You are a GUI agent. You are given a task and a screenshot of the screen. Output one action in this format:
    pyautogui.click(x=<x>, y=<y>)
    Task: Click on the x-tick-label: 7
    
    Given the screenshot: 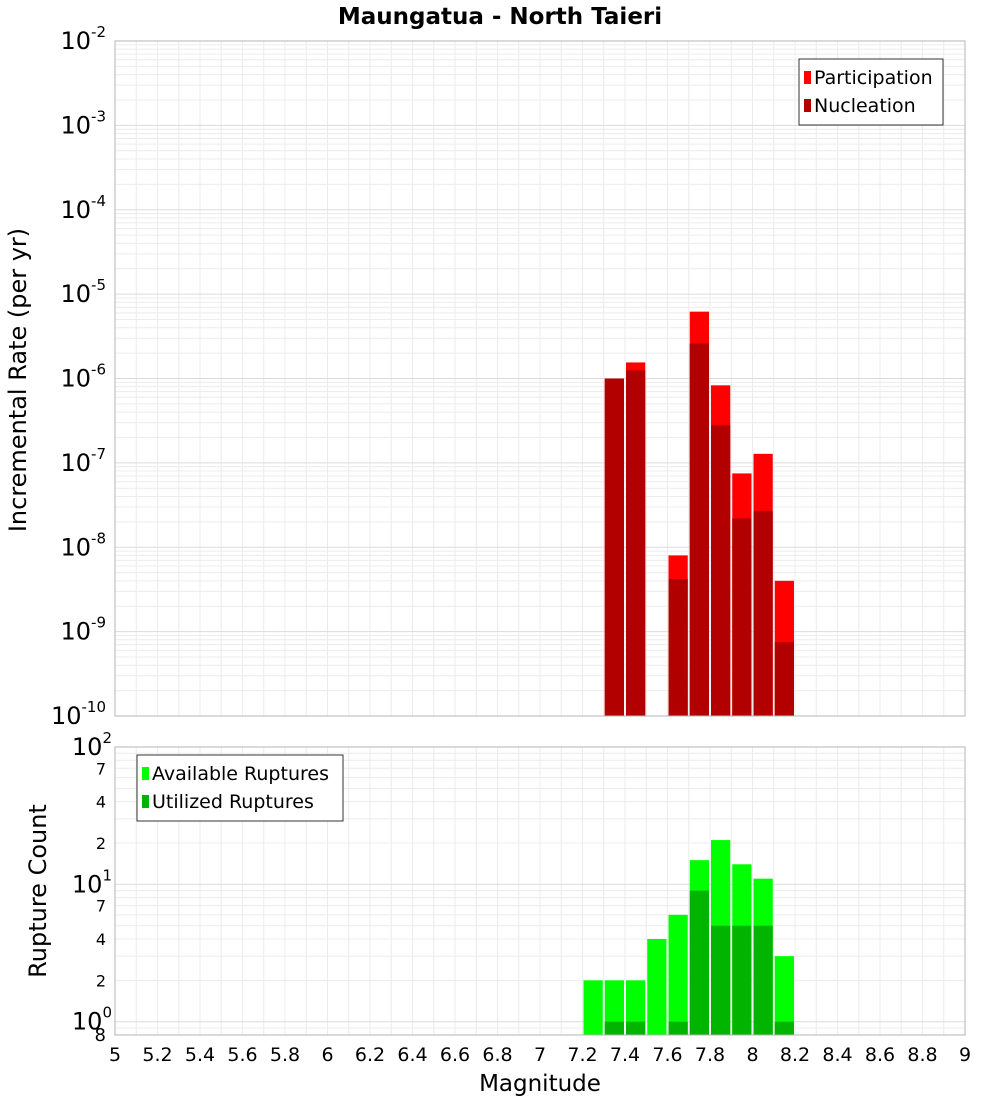 What is the action you would take?
    pyautogui.click(x=540, y=1055)
    